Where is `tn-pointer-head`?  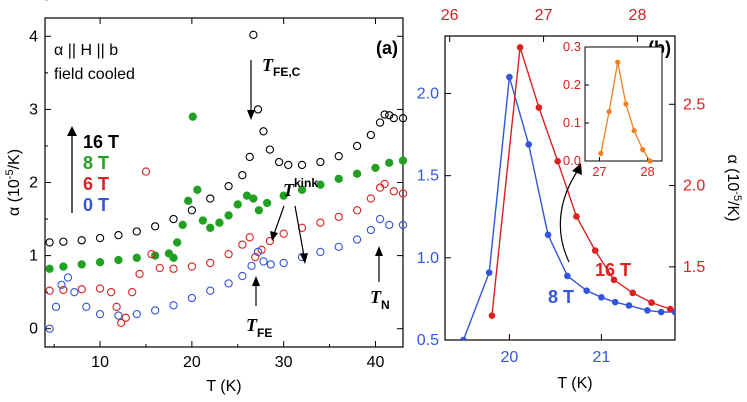 tn-pointer-head is located at coordinates (379, 251).